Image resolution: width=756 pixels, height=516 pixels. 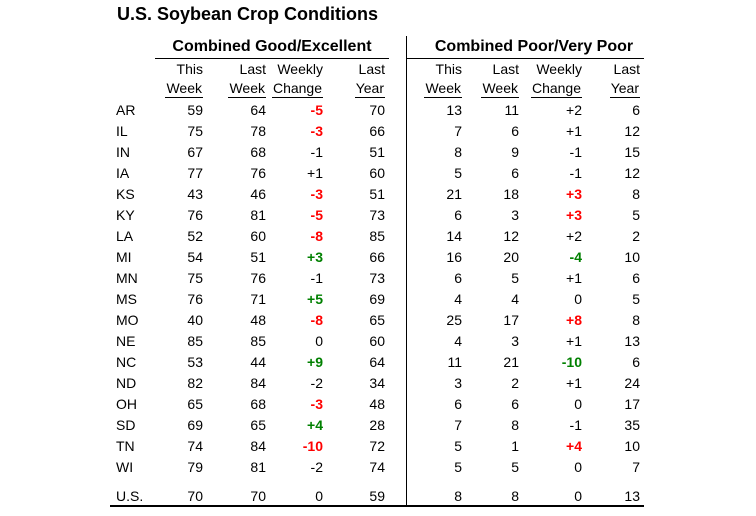 I want to click on state-row: IA 77 76 +1 60 5 6 -1 12, so click(x=377, y=172).